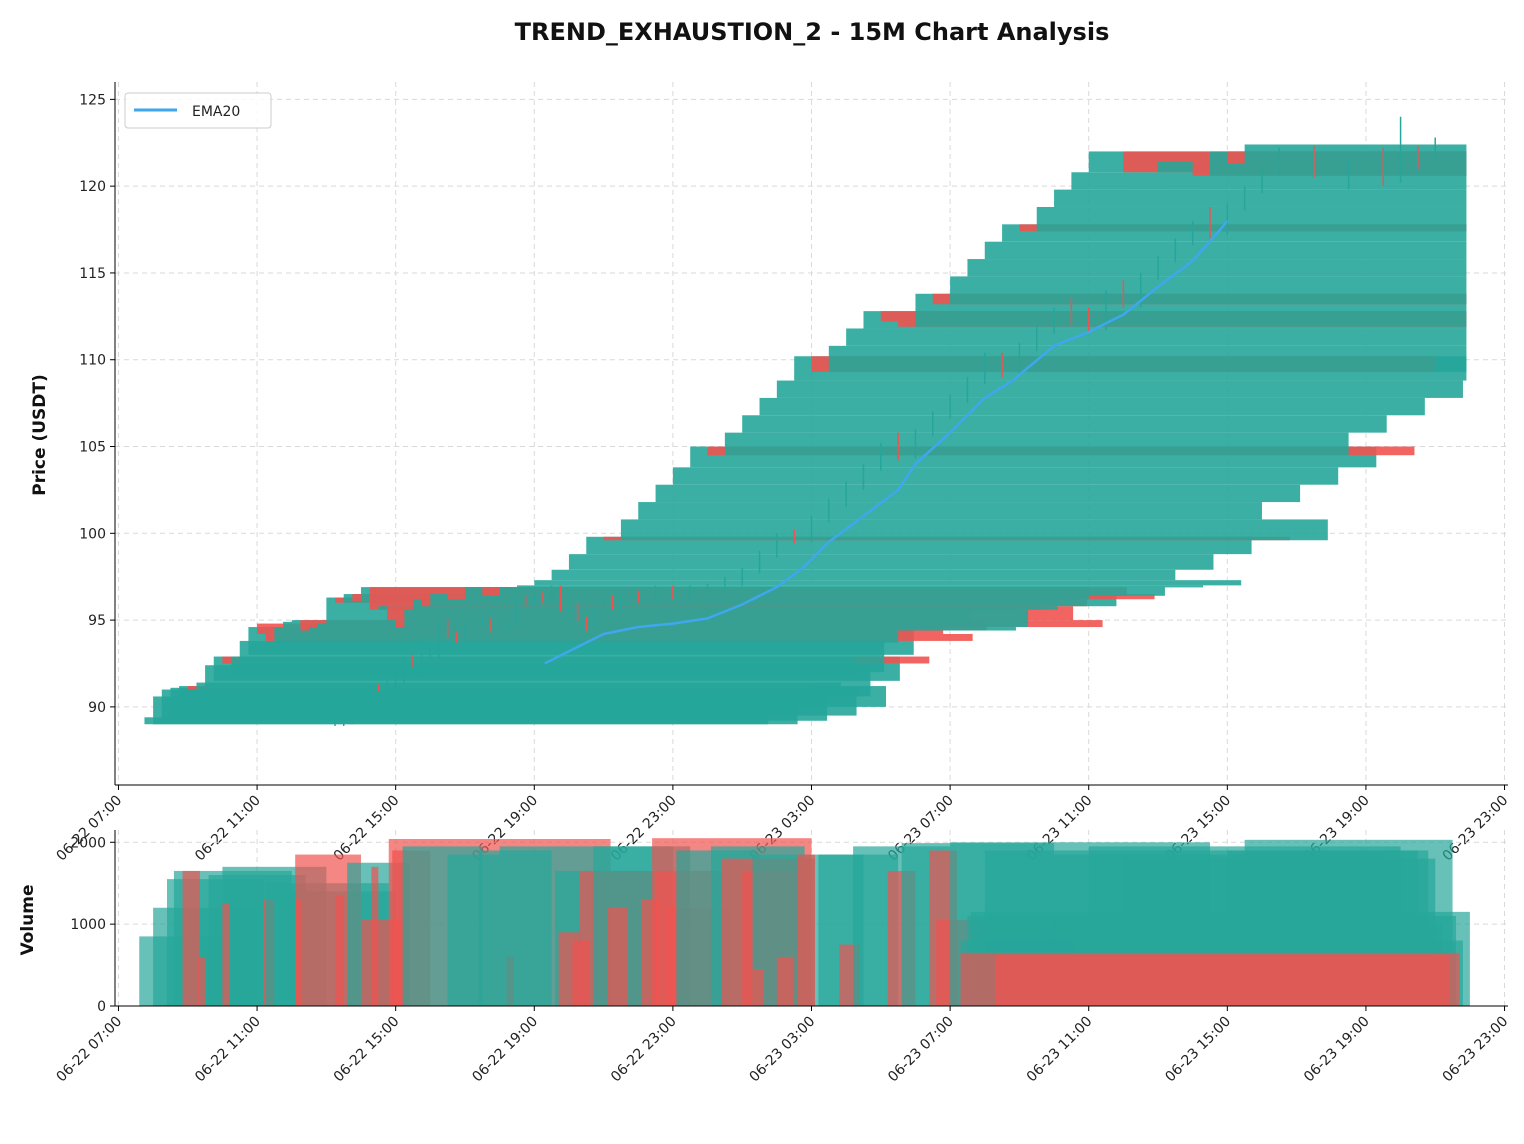 The image size is (1524, 1144). I want to click on price-ytick-label: 95, so click(97, 621).